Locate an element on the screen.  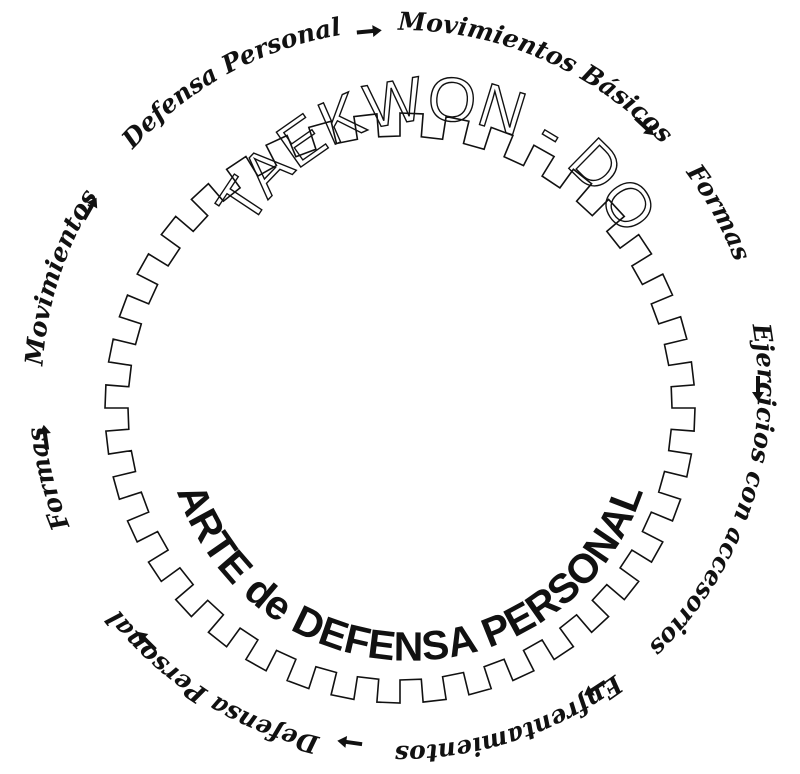
cycle-step-ejercicios-con-accesorios: Ejercicios con accesorios is located at coordinates (712, 491).